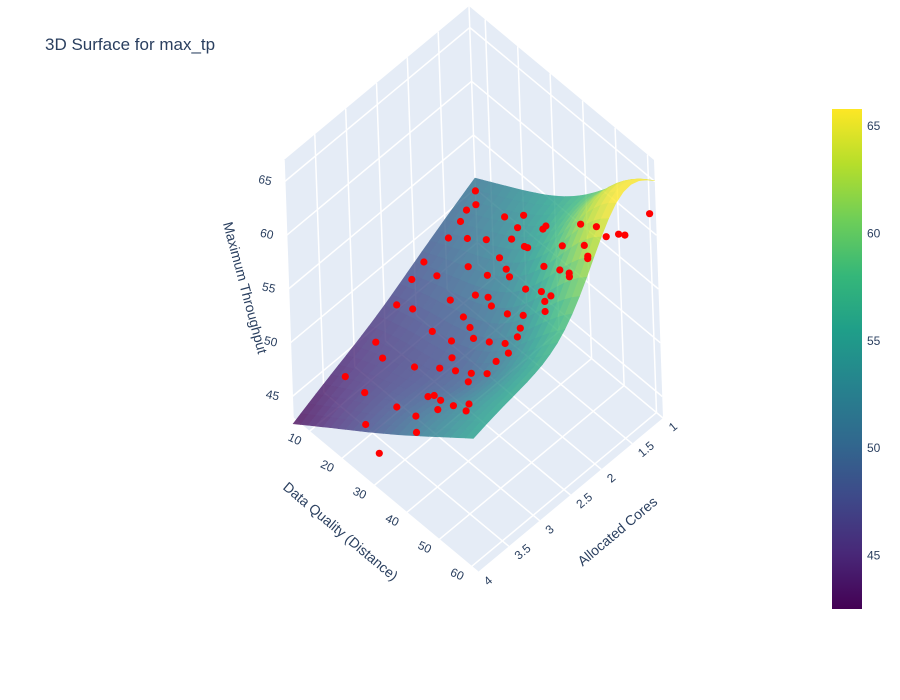  What do you see at coordinates (673, 426) in the screenshot?
I see `x-tick-label: 1` at bounding box center [673, 426].